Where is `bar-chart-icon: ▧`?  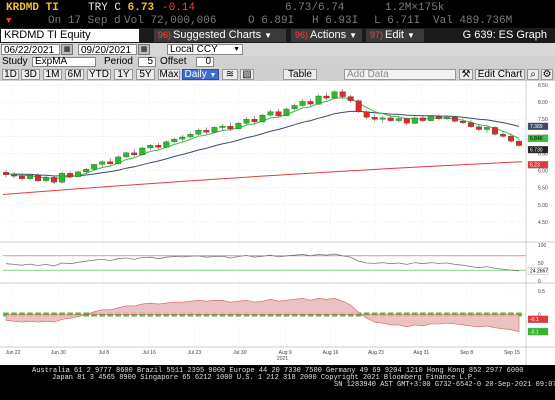
bar-chart-icon: ▧ is located at coordinates (247, 74).